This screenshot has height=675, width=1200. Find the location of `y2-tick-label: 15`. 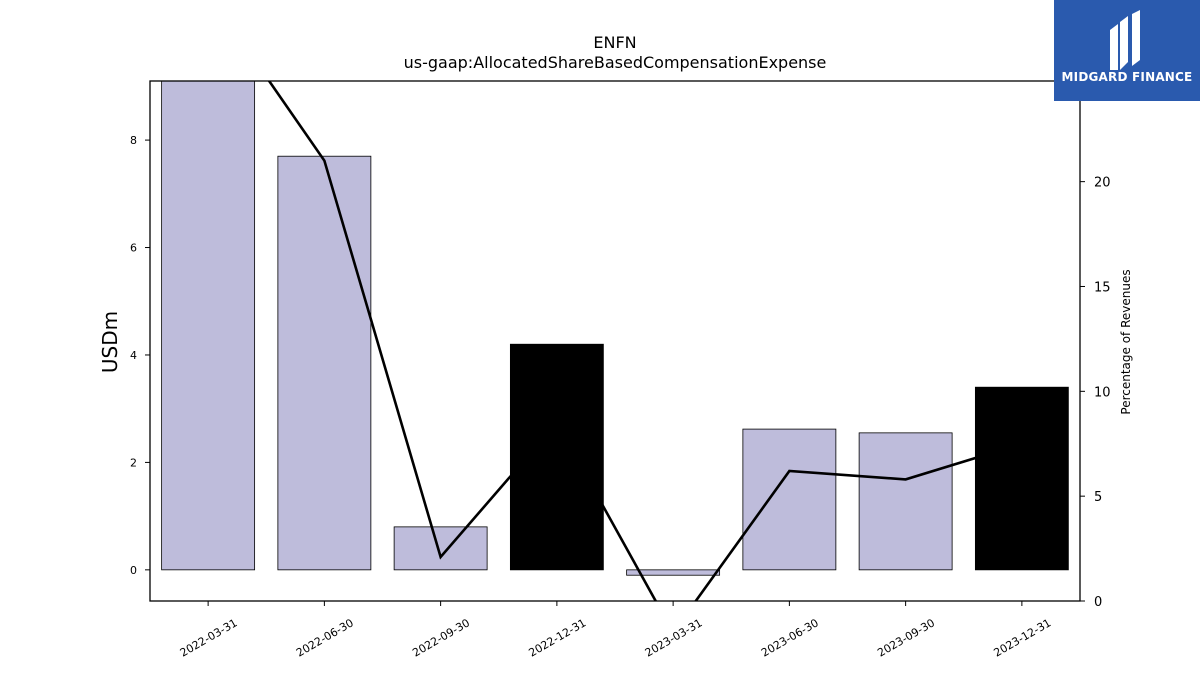

y2-tick-label: 15 is located at coordinates (1102, 287).